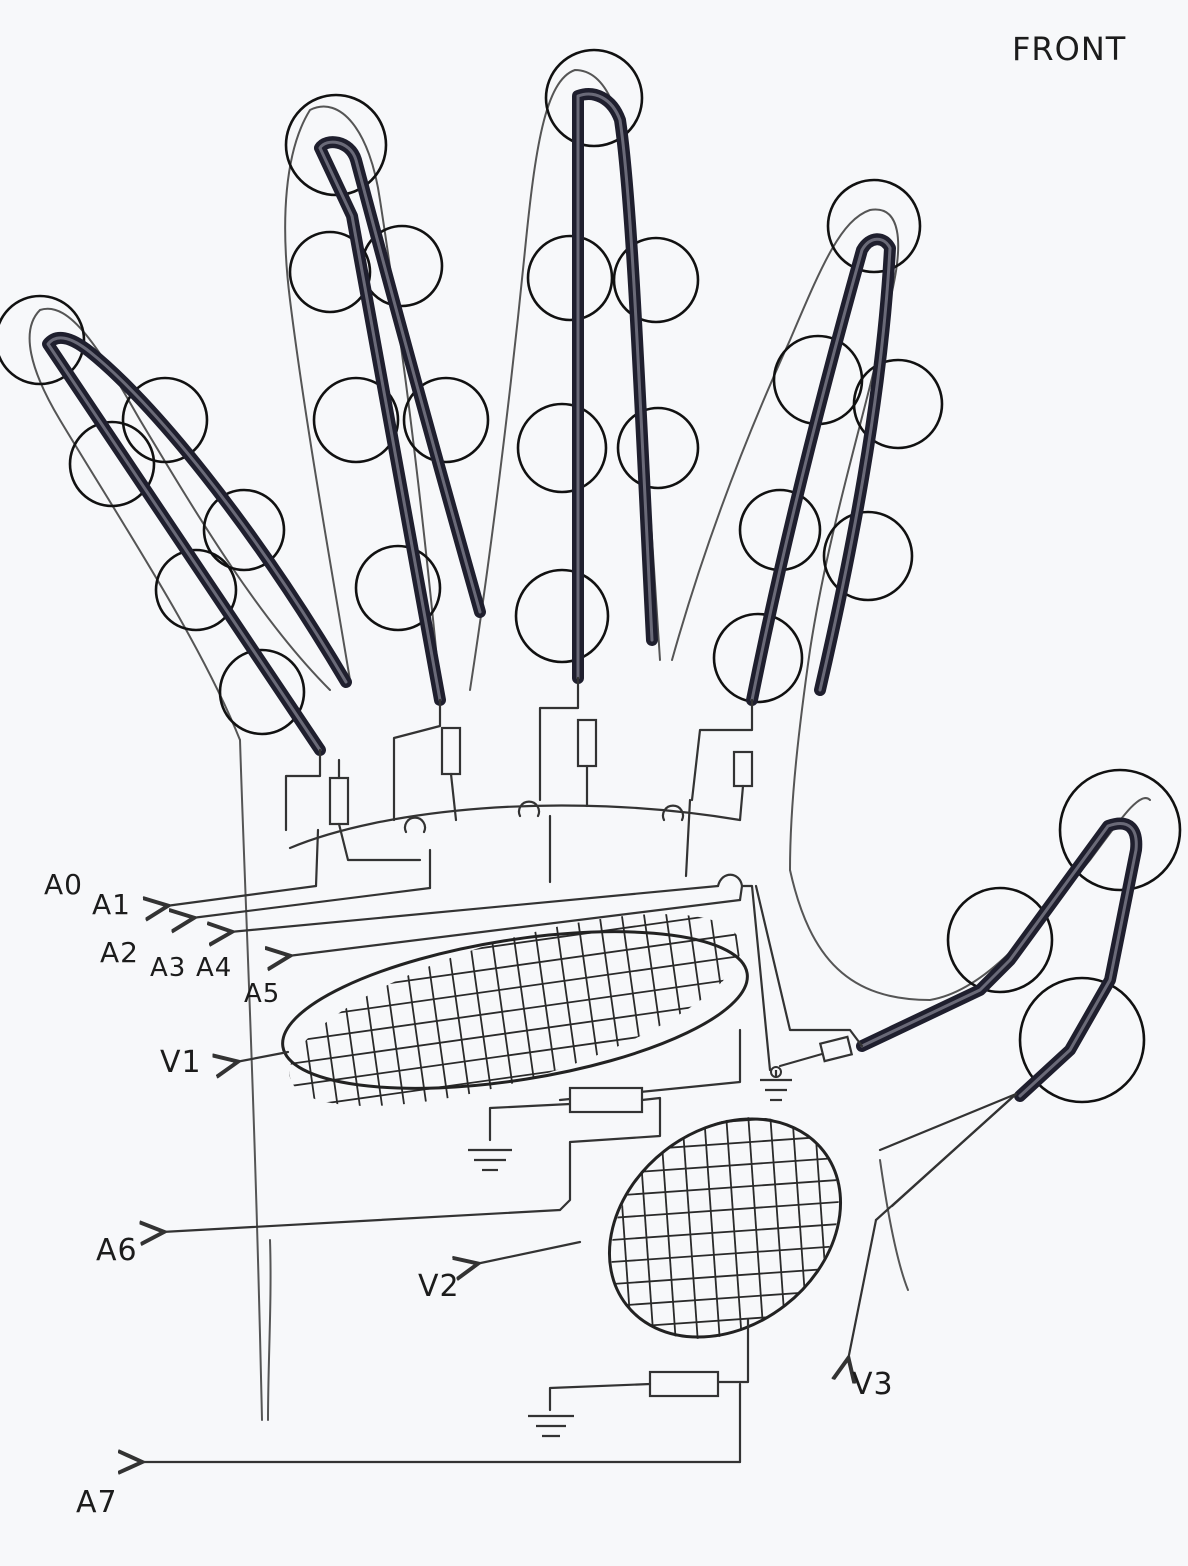 The height and width of the screenshot is (1566, 1188). What do you see at coordinates (63, 884) in the screenshot?
I see `output-label-a0: A0` at bounding box center [63, 884].